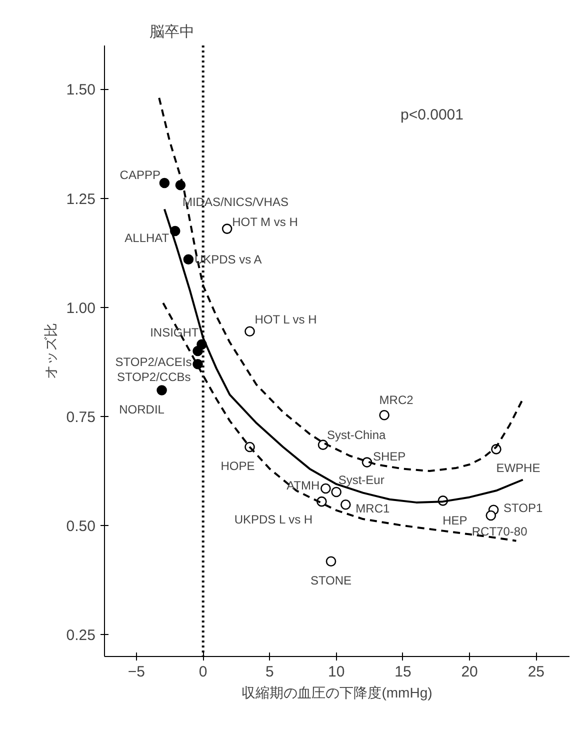 The image size is (573, 746). I want to click on chart-title: 脳卒中, so click(172, 32).